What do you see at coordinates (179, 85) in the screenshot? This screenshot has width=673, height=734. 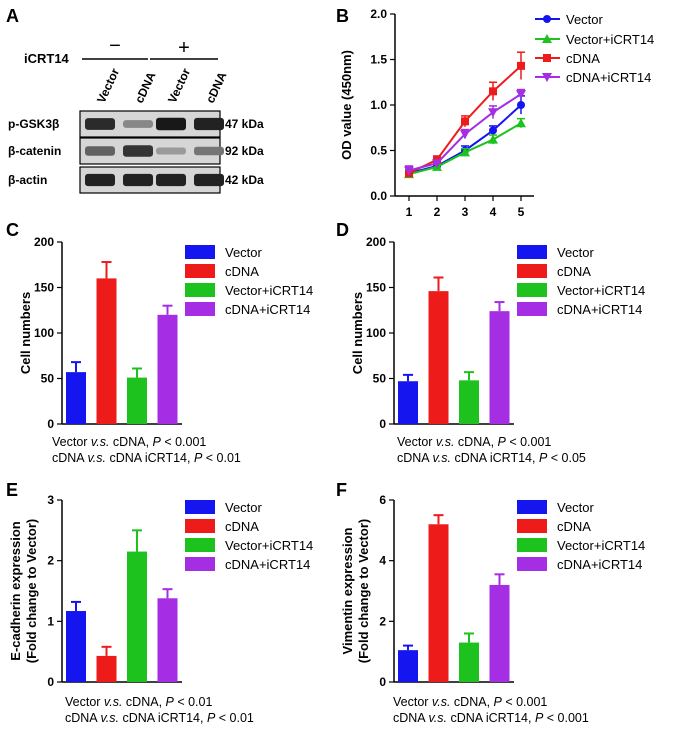 I see `lane-label: Vector` at bounding box center [179, 85].